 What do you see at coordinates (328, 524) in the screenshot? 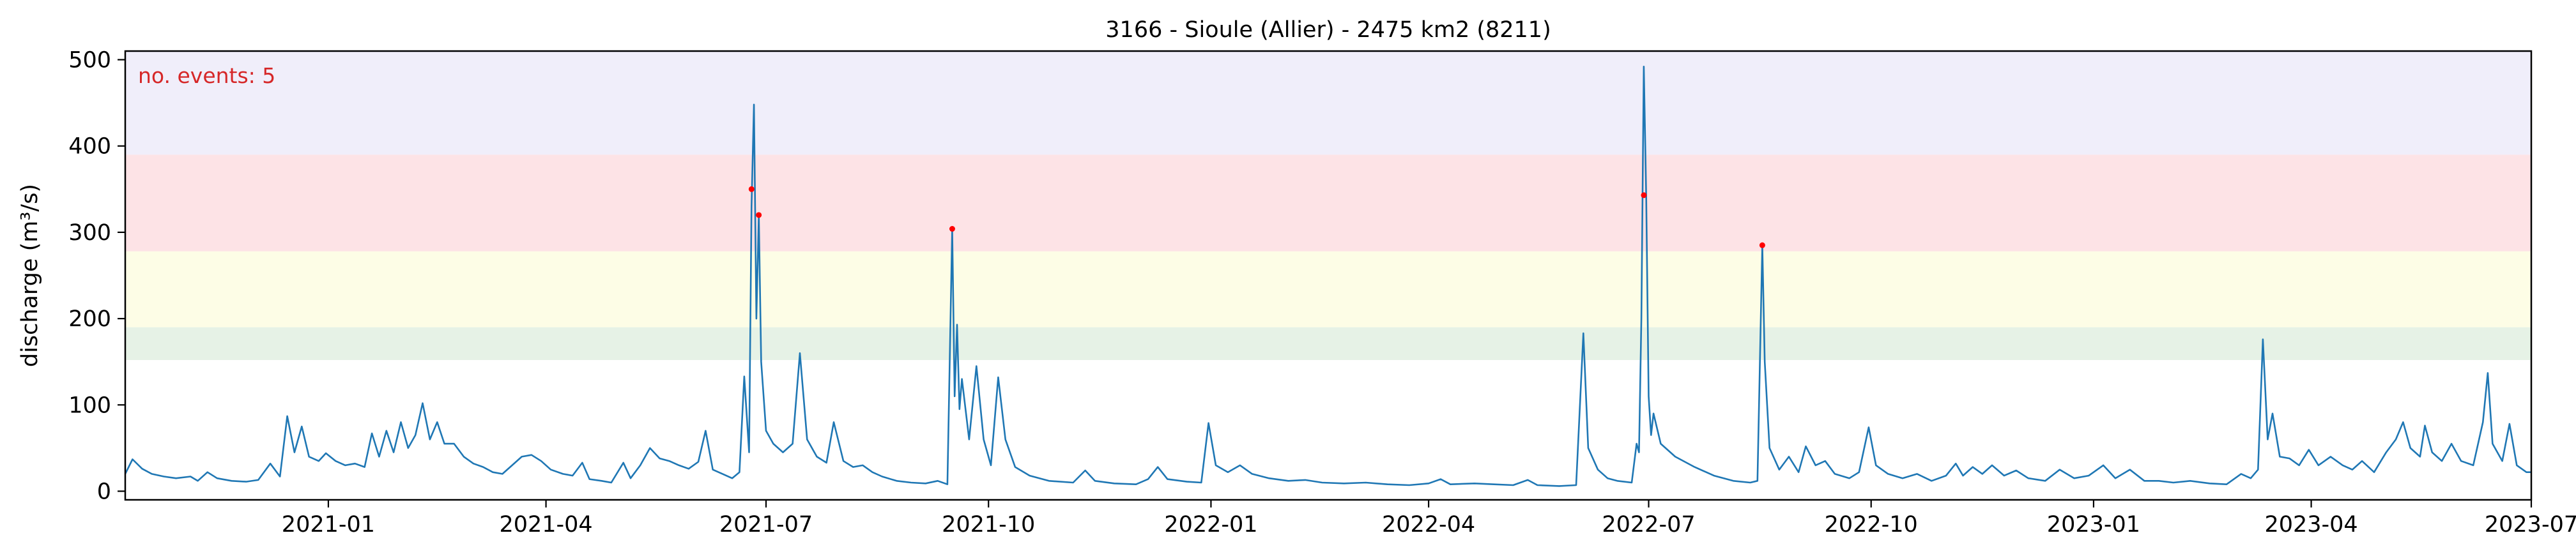
I see `x-tick-label: 2021-01` at bounding box center [328, 524].